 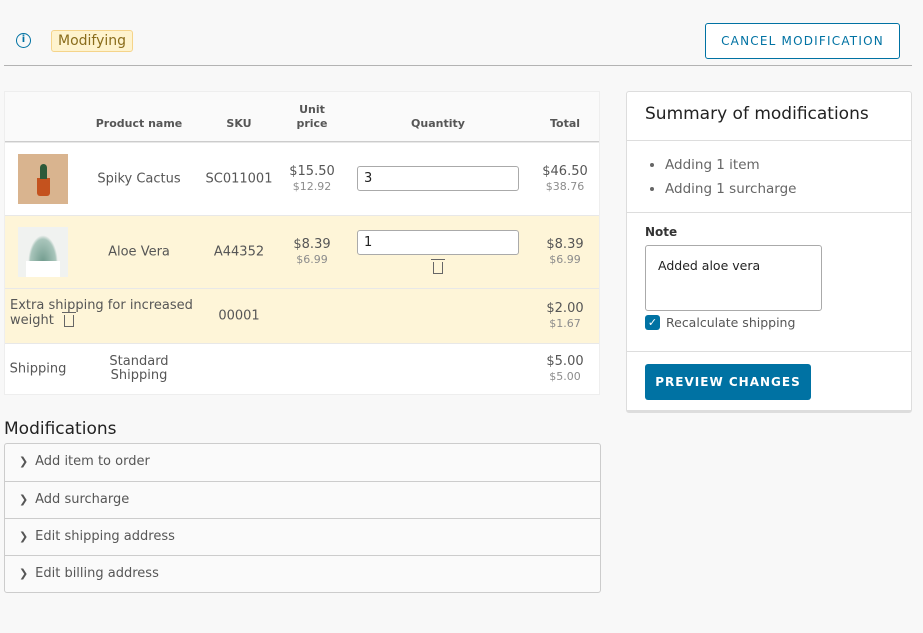 What do you see at coordinates (139, 252) in the screenshot?
I see `product-name: Aloe Vera` at bounding box center [139, 252].